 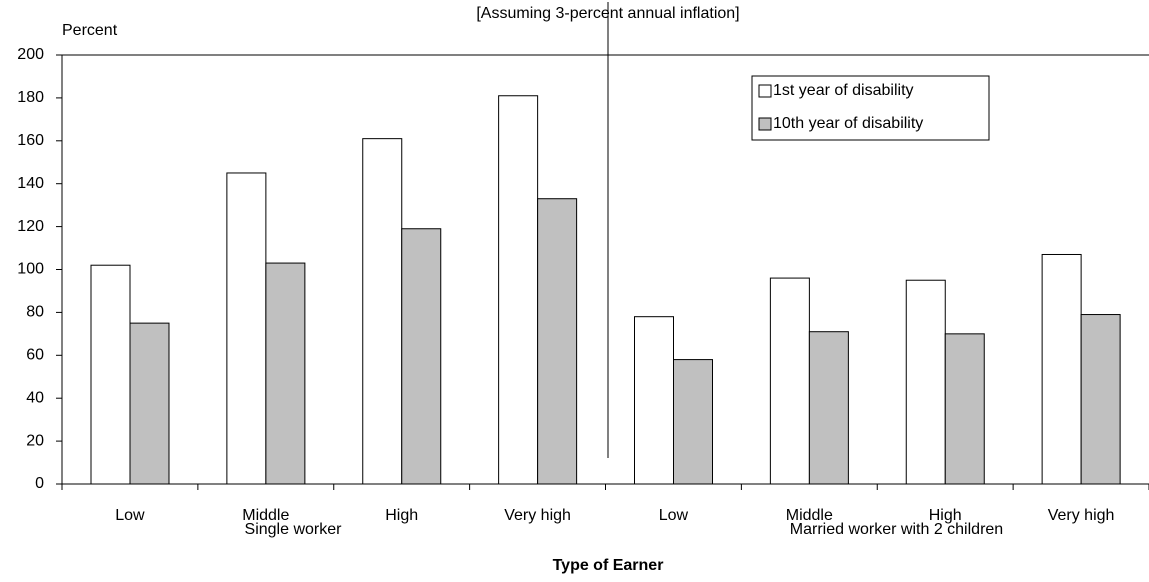 What do you see at coordinates (608, 565) in the screenshot?
I see `x-axis-label: Type of Earner` at bounding box center [608, 565].